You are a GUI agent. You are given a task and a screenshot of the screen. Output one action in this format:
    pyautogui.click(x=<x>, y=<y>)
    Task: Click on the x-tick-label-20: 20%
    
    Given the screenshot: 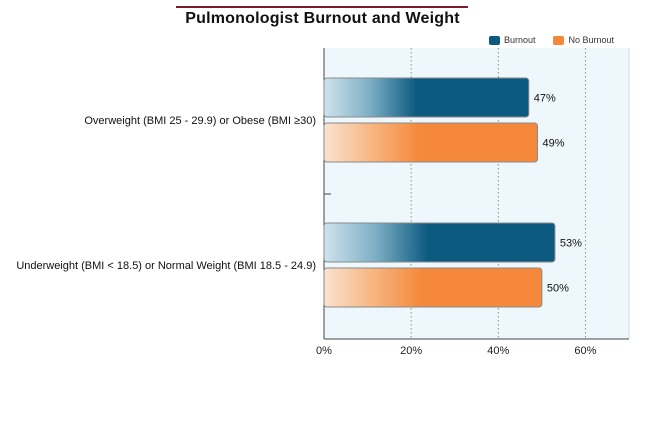 What is the action you would take?
    pyautogui.click(x=411, y=351)
    